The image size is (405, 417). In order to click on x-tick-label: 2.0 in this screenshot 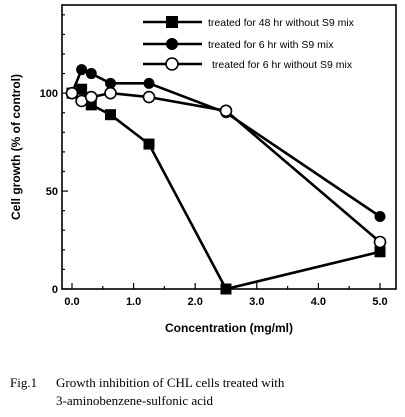, I will do `click(195, 302)`.